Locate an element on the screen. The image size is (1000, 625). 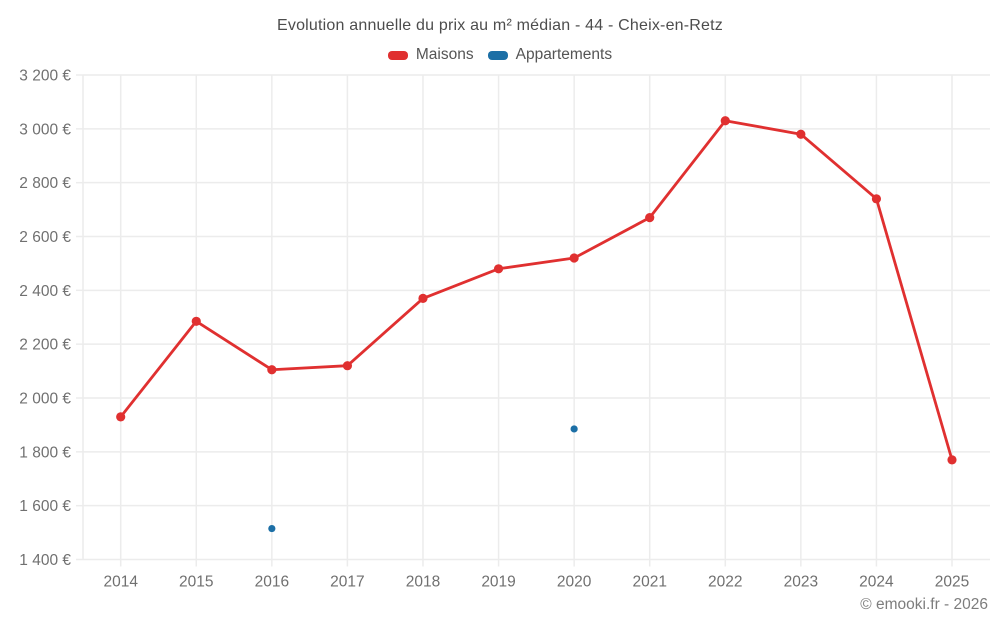
y-tick-label: 2 600 € is located at coordinates (45, 237).